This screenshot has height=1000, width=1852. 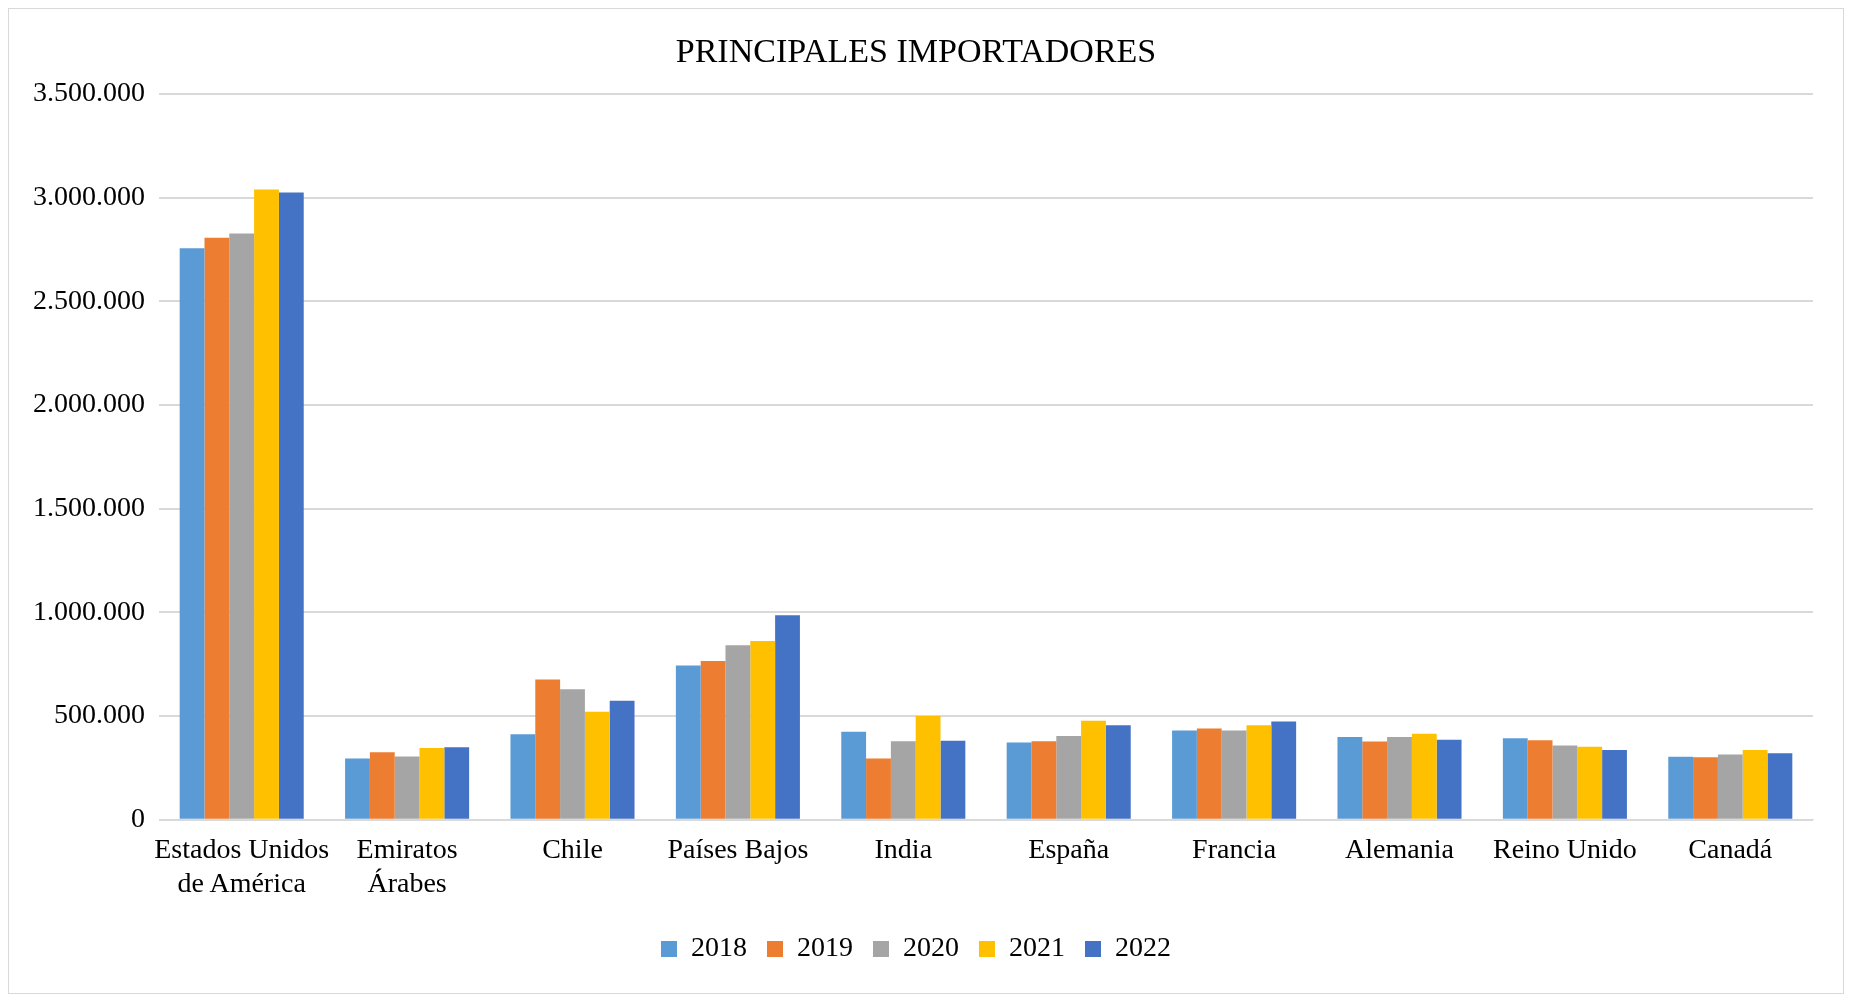 What do you see at coordinates (1400, 848) in the screenshot?
I see `x-tick-label: Alemania` at bounding box center [1400, 848].